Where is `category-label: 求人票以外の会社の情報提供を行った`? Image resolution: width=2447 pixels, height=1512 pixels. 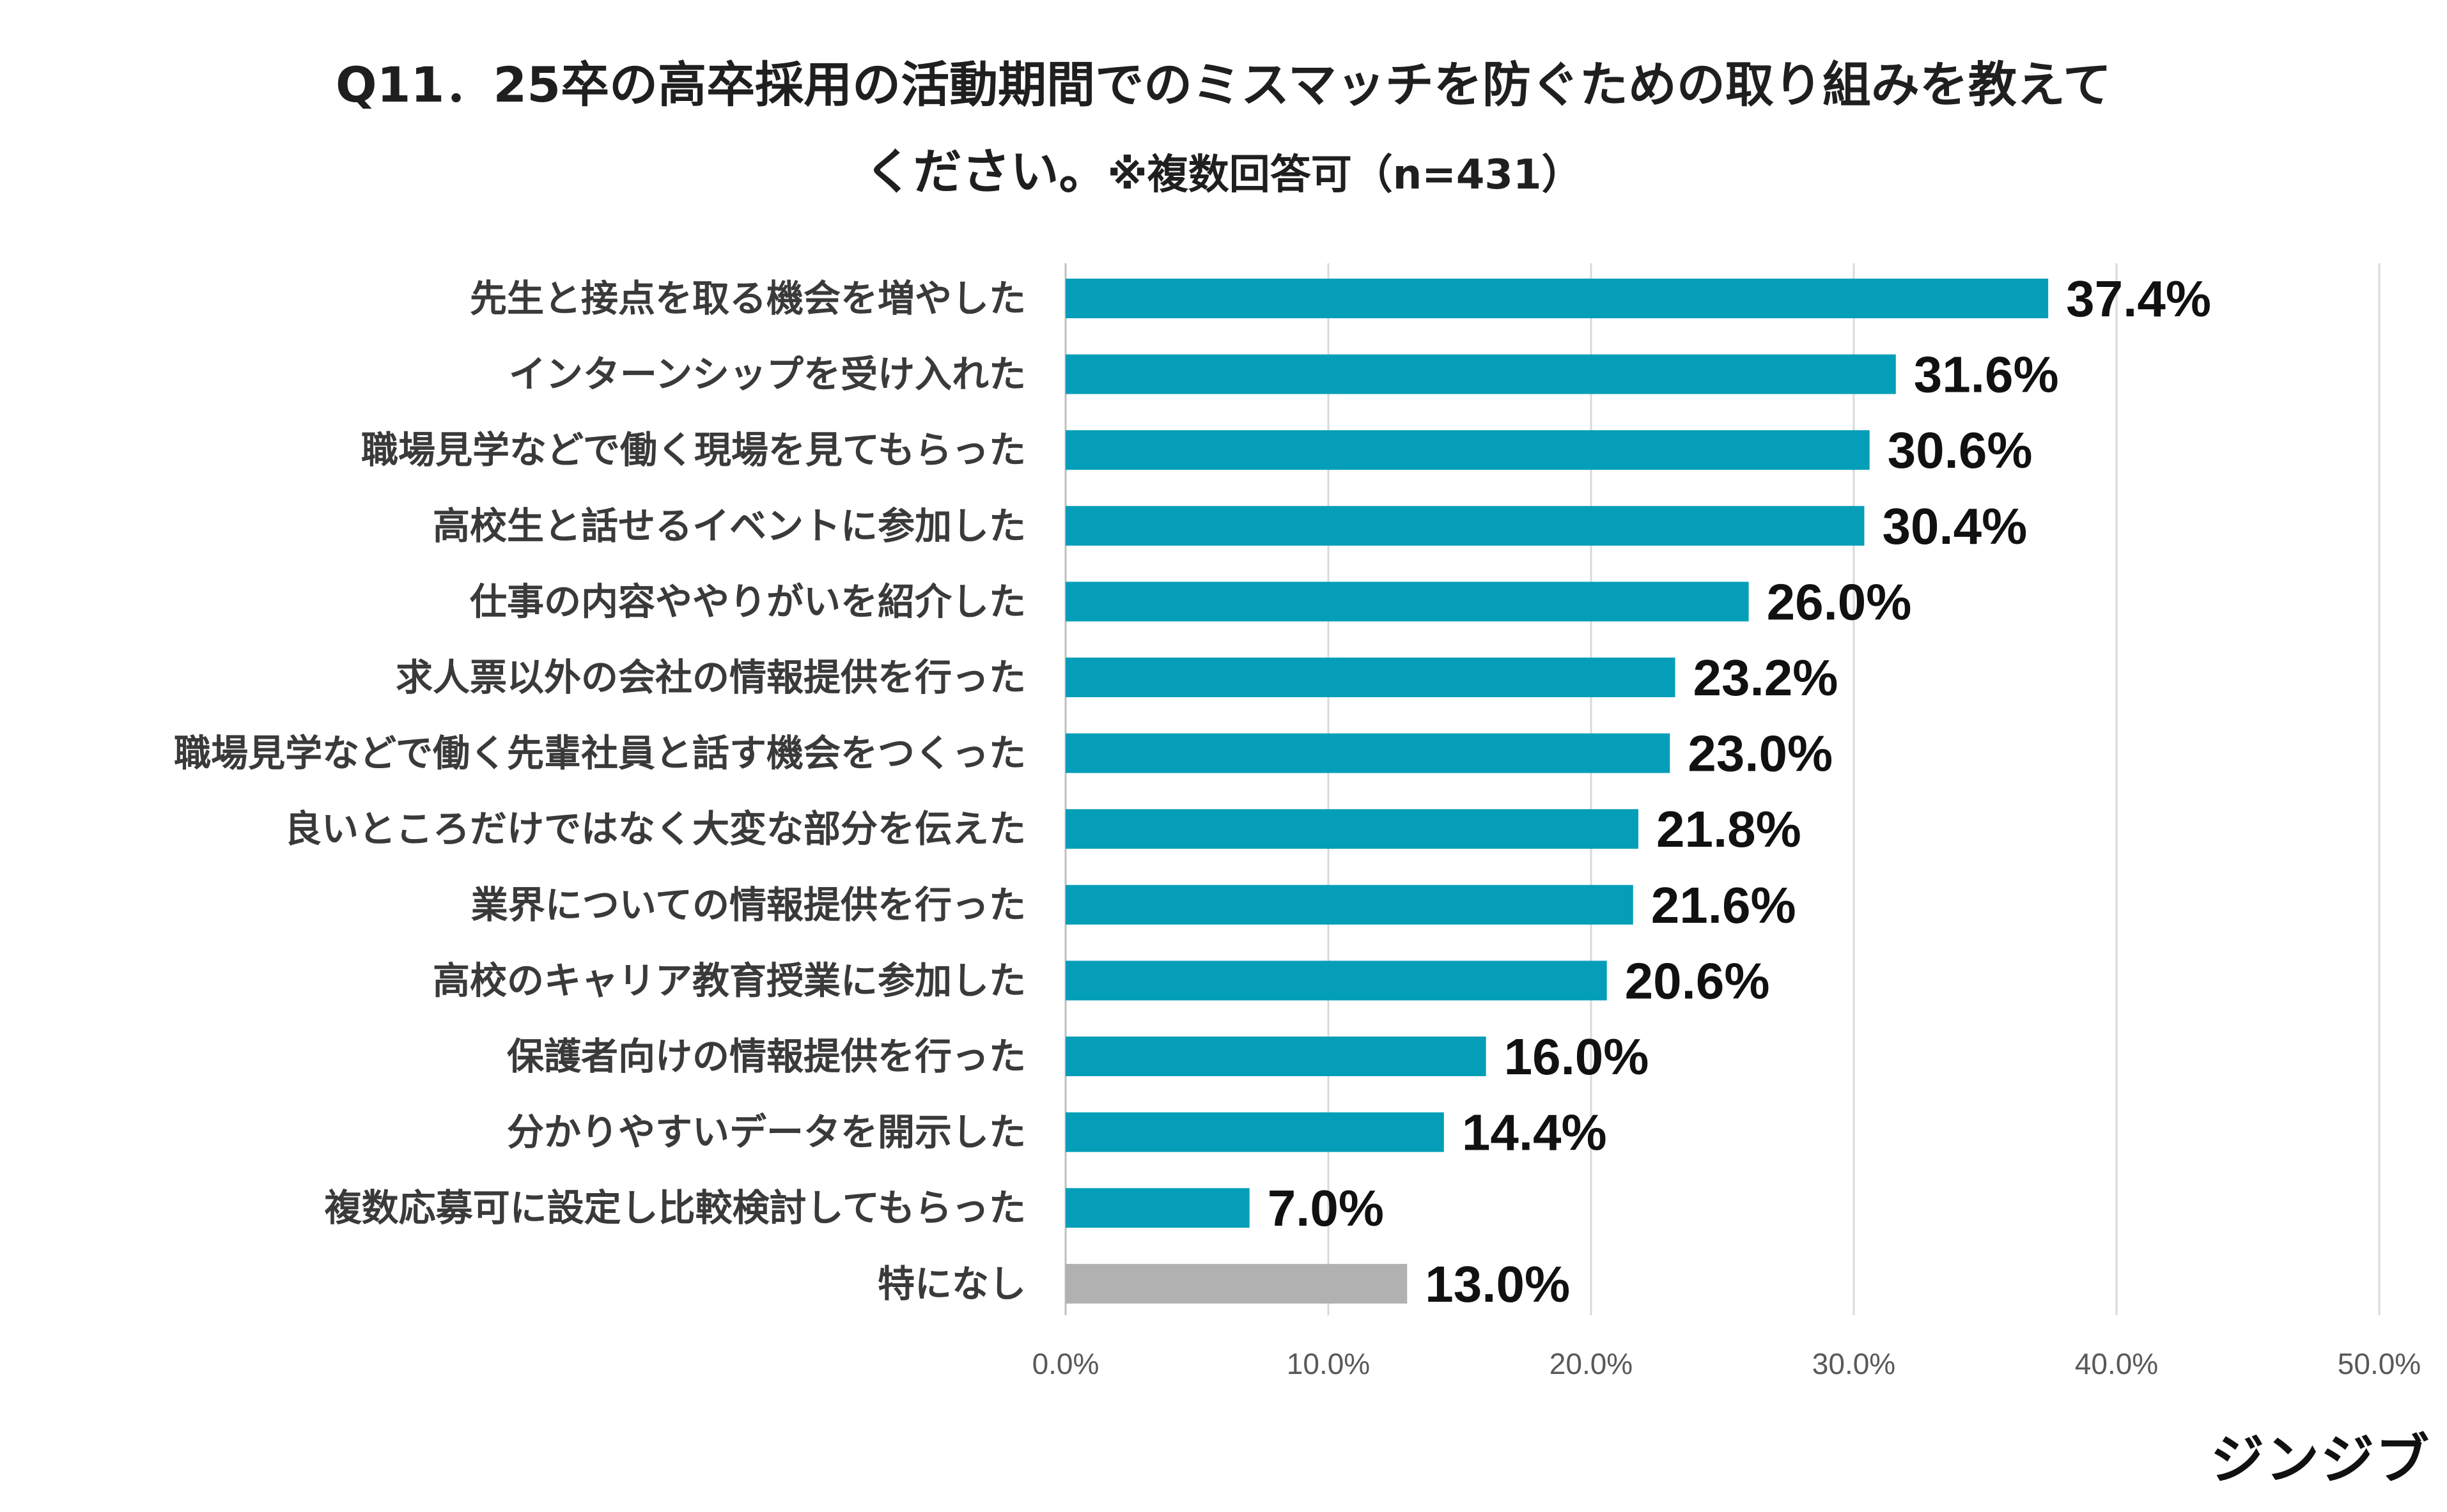
category-label: 求人票以外の会社の情報提供を行った is located at coordinates (711, 678).